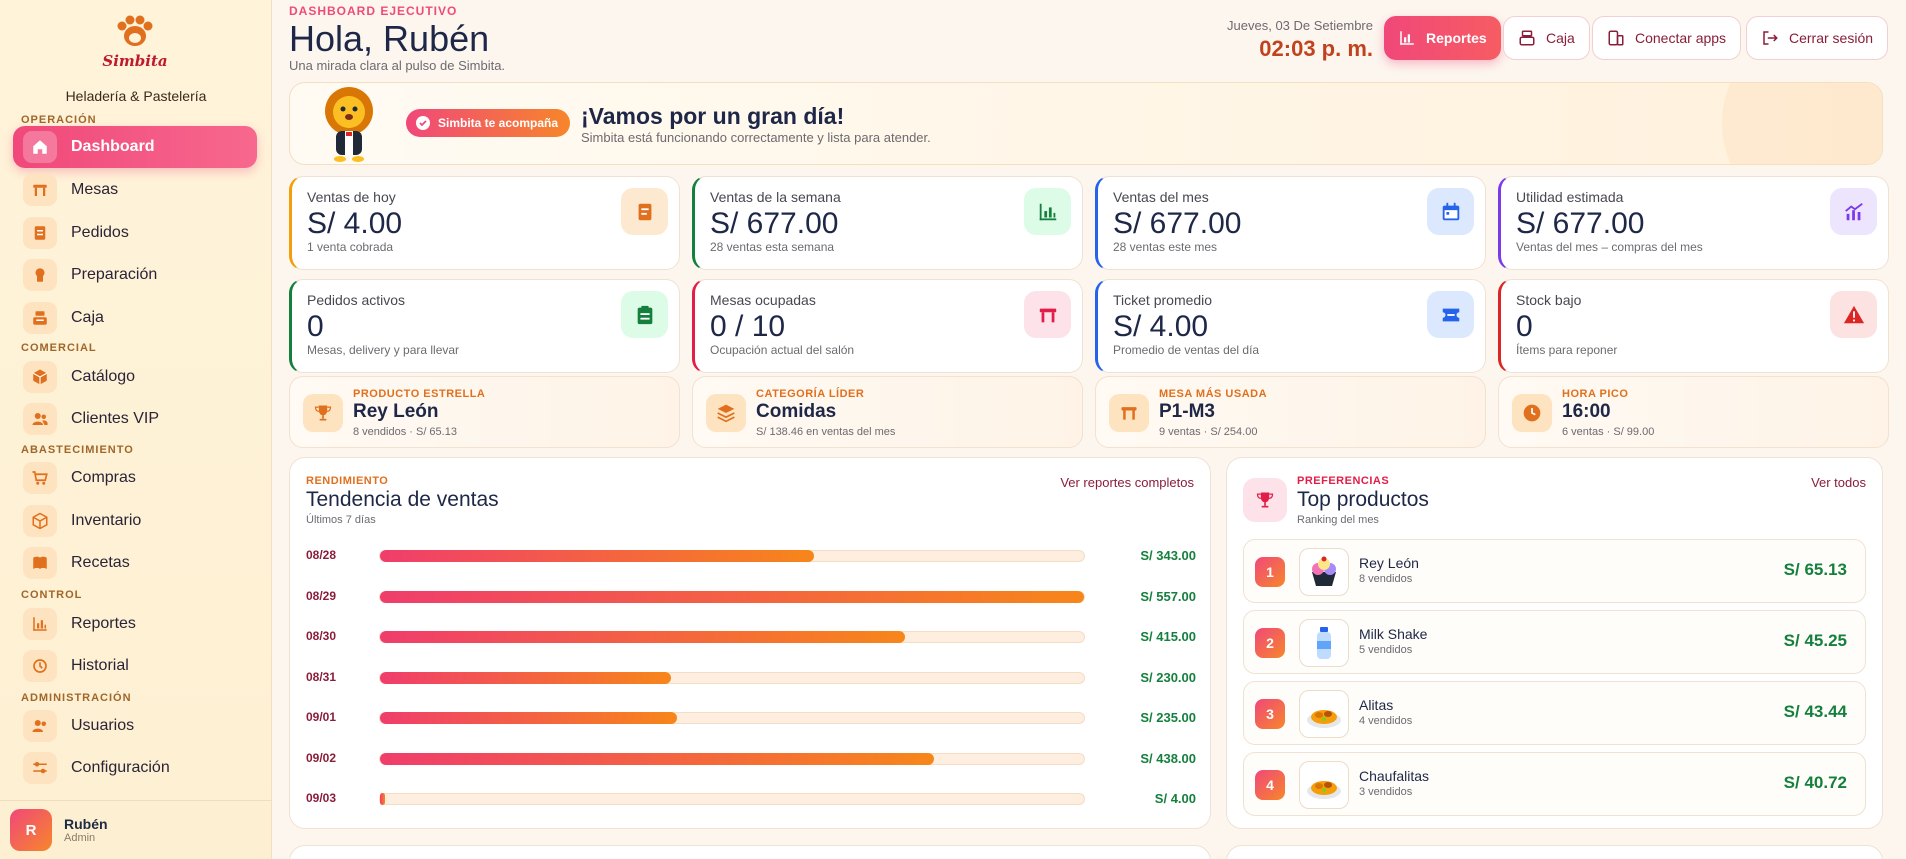 Image resolution: width=1906 pixels, height=859 pixels. Describe the element at coordinates (748, 326) in the screenshot. I see `kpi-value: 0 / 10` at that location.